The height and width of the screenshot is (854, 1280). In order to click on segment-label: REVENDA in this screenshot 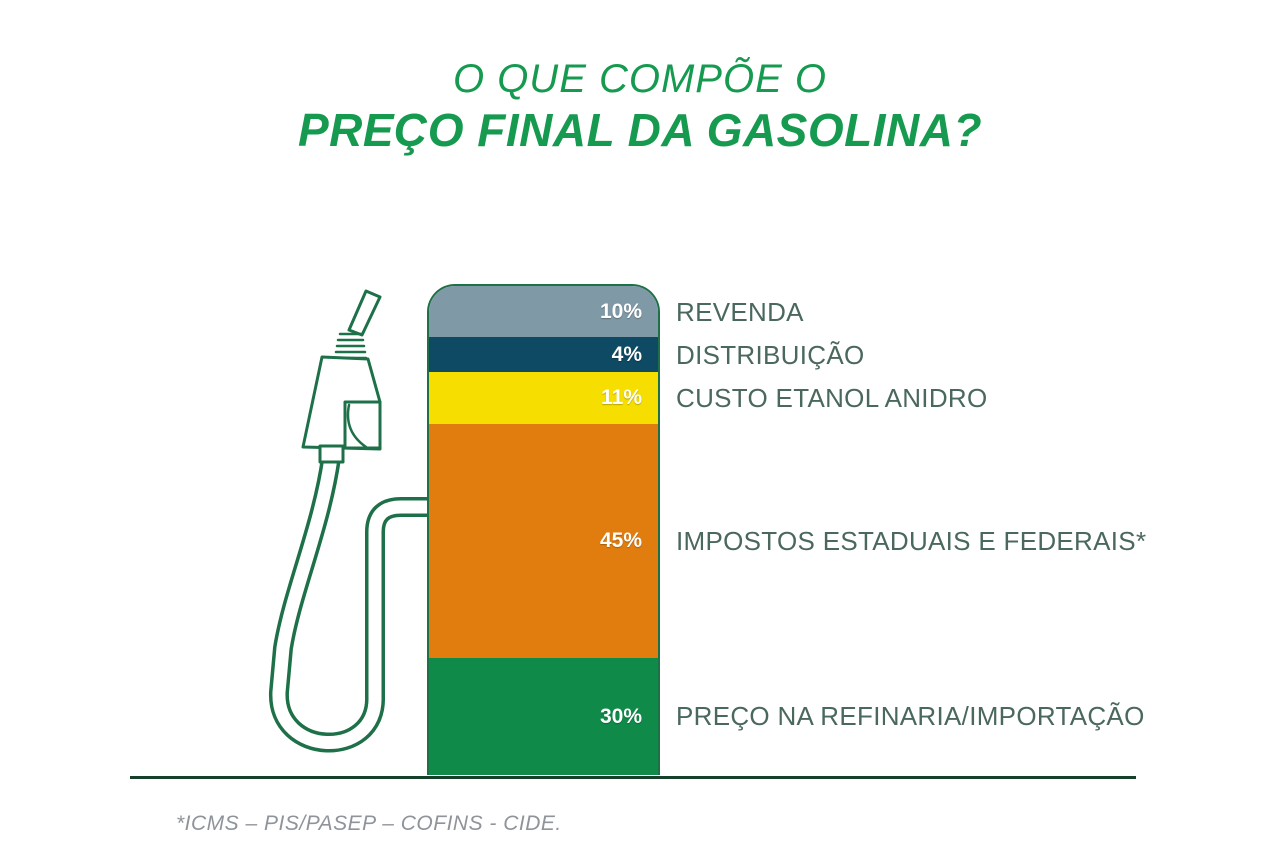, I will do `click(740, 312)`.